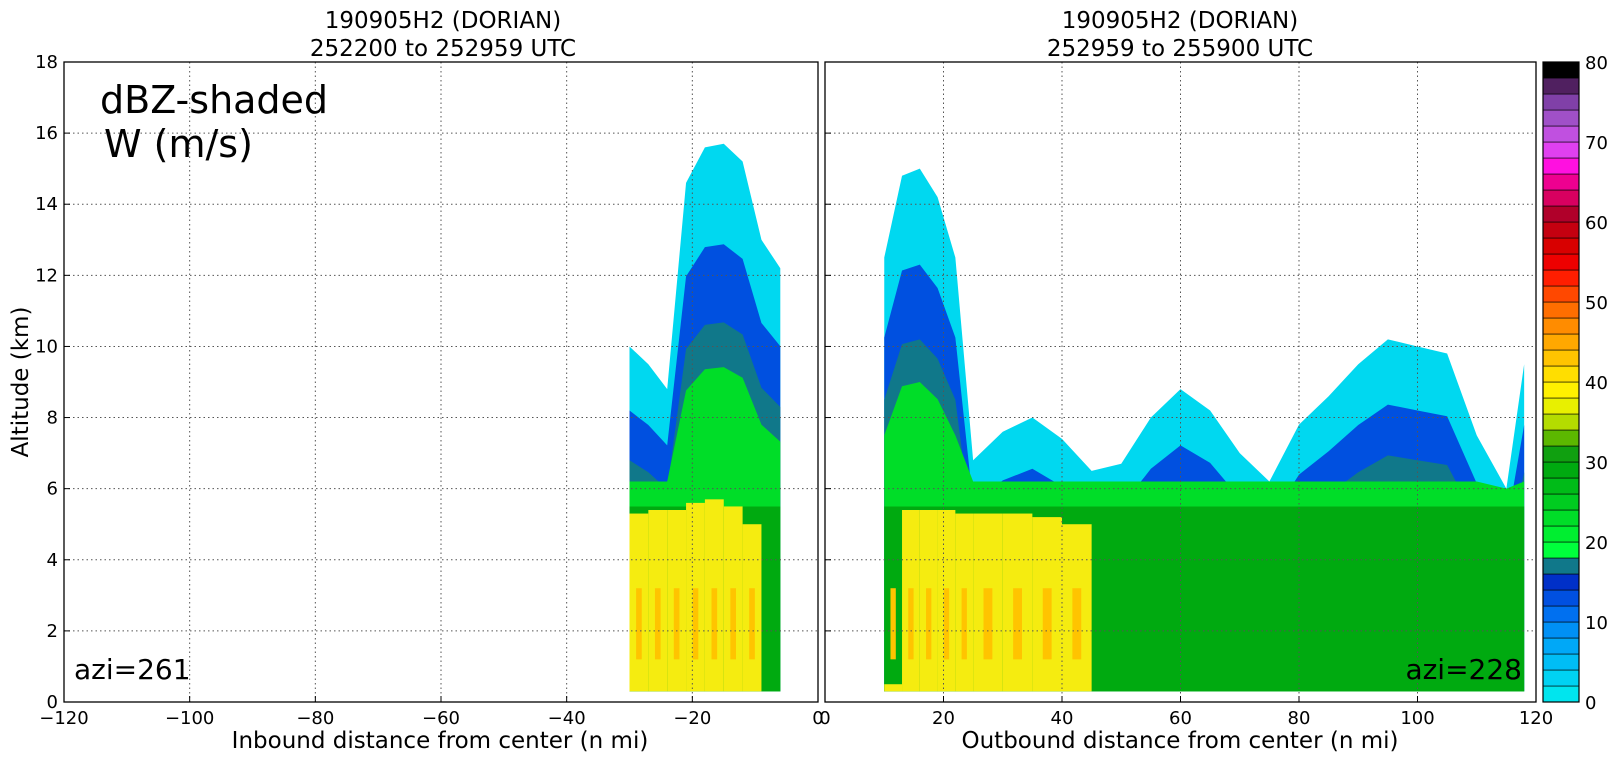  What do you see at coordinates (1596, 463) in the screenshot?
I see `colorbar-tick-label: 30` at bounding box center [1596, 463].